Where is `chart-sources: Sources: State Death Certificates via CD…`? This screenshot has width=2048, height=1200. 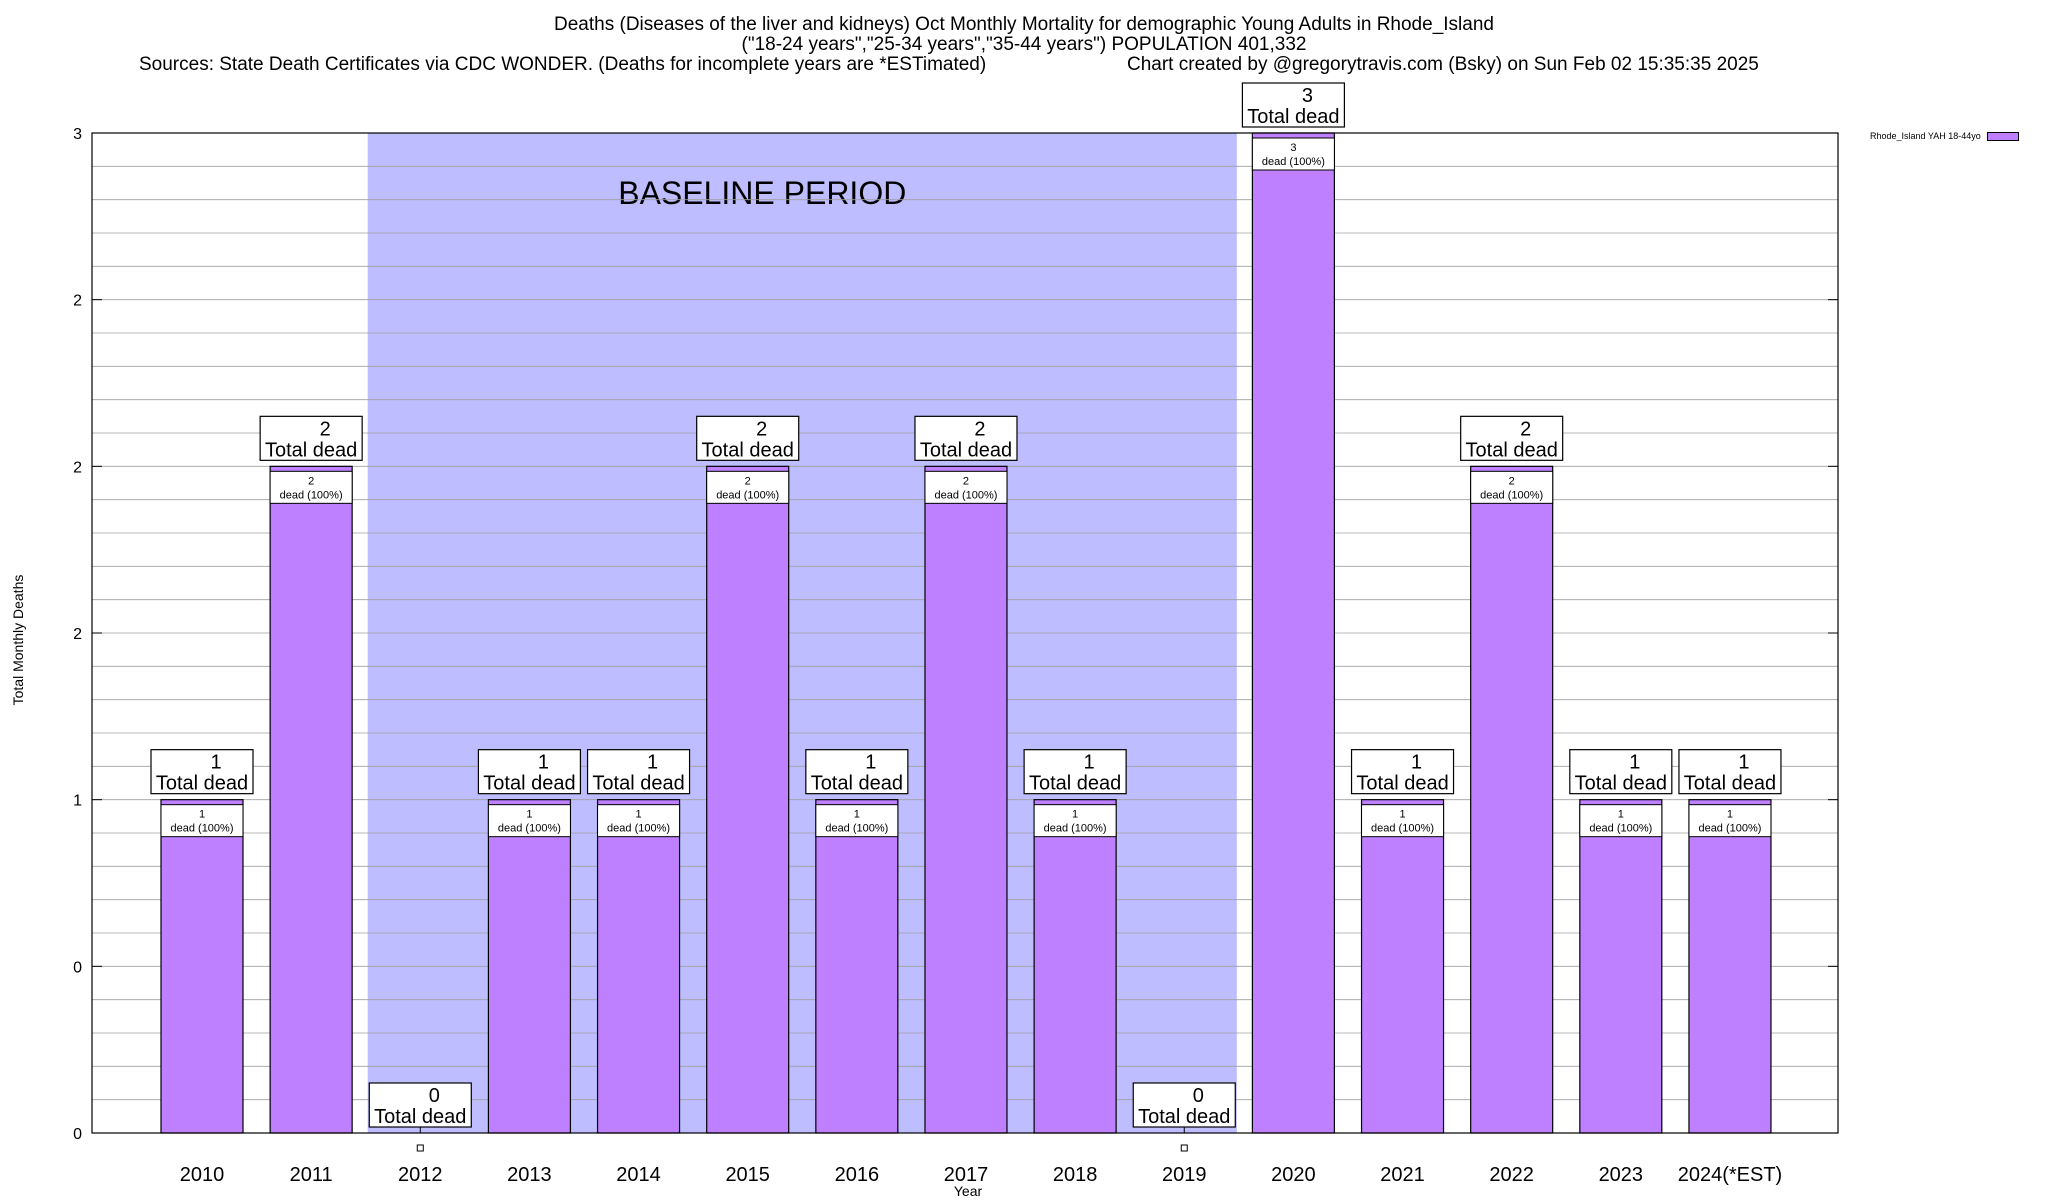
chart-sources: Sources: State Death Certificates via CD… is located at coordinates (563, 64).